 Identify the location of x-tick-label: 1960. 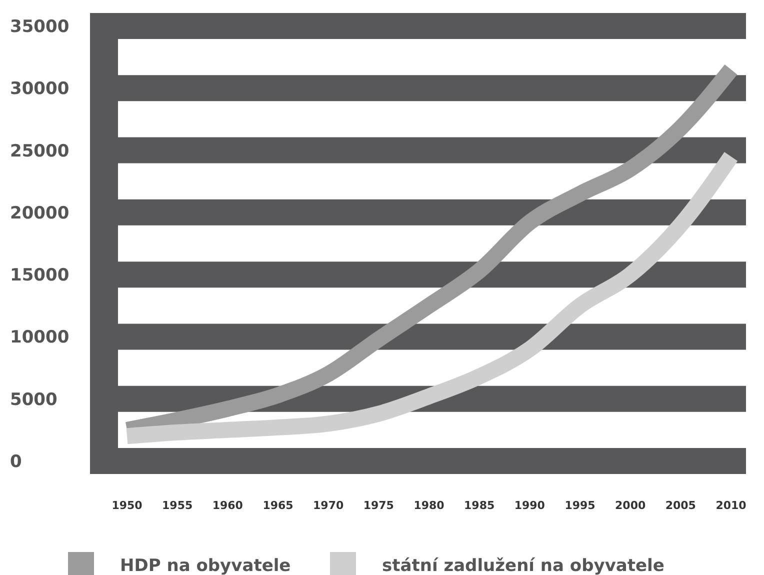
(228, 505).